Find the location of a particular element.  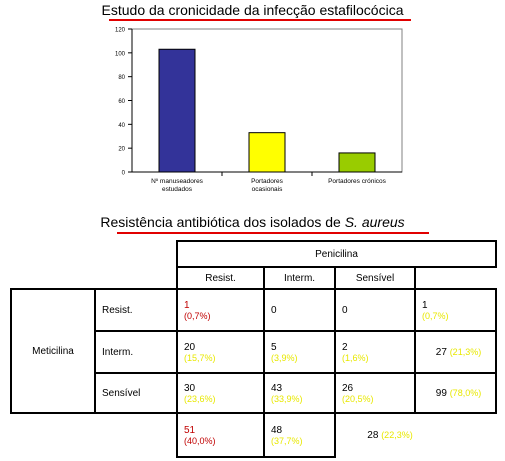

x-tick-label: Portadores crónicos is located at coordinates (357, 181).